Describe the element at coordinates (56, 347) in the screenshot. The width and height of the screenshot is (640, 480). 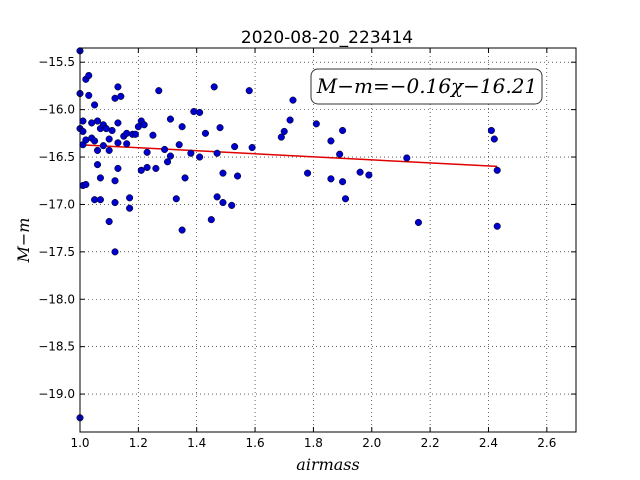
I see `y-tick-label: −18.5` at that location.